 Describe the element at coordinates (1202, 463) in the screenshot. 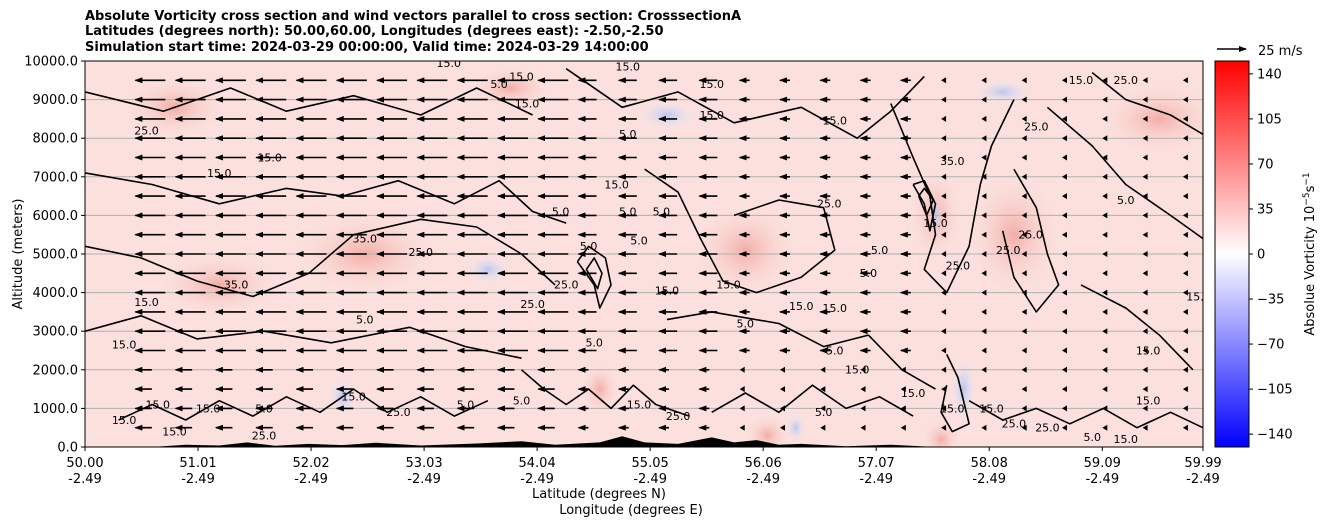

I see `x-tick-label-lat: 59.99` at that location.